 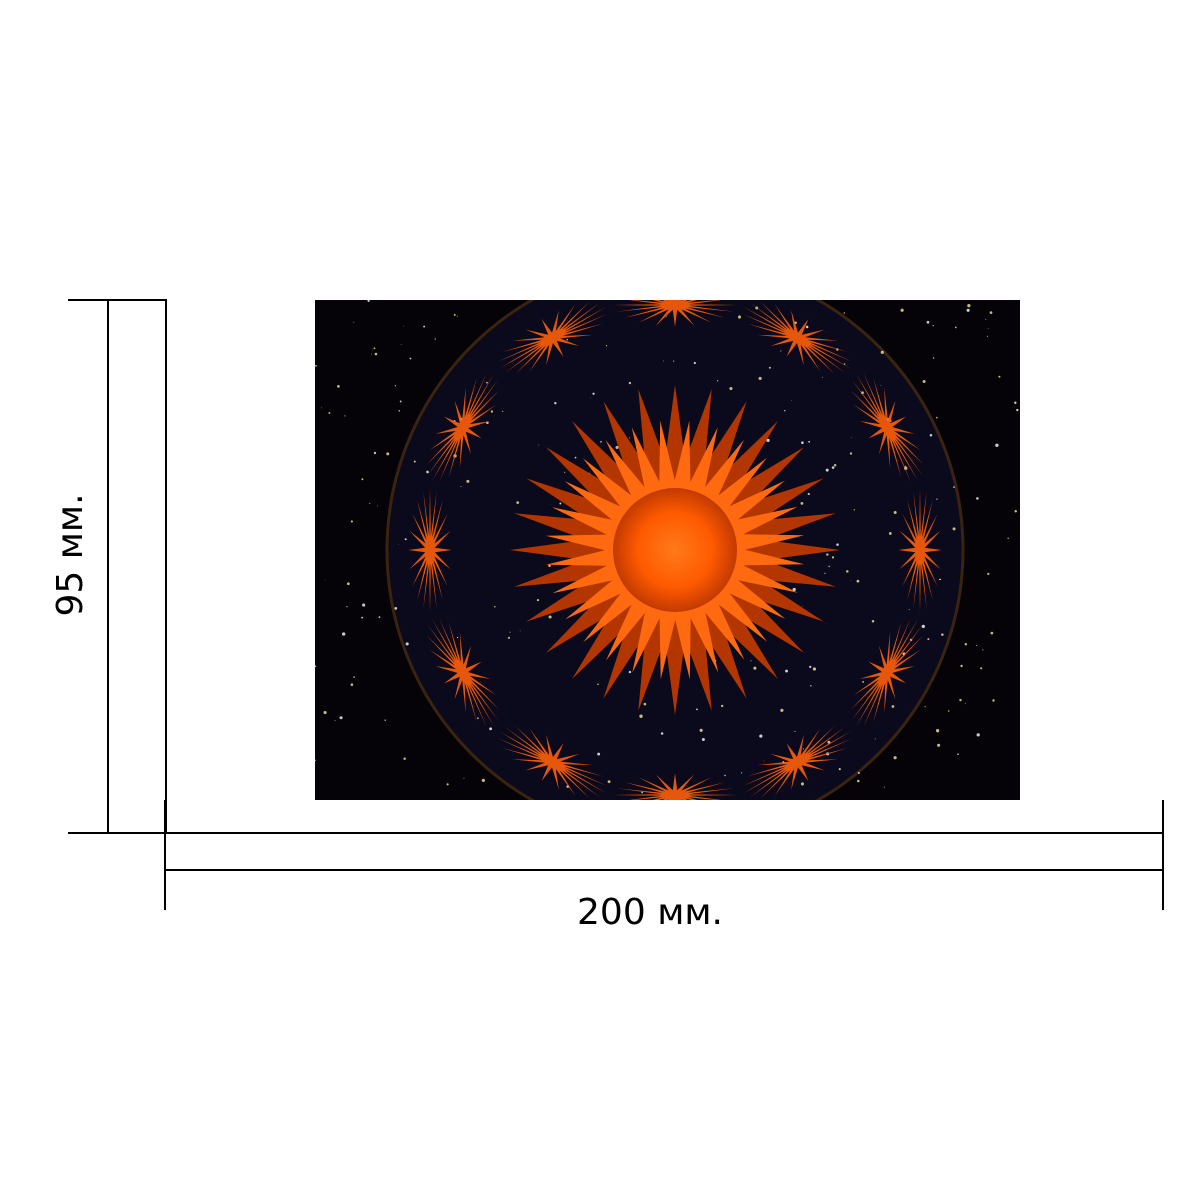 I want to click on height-label: 95 мм., so click(x=70, y=554).